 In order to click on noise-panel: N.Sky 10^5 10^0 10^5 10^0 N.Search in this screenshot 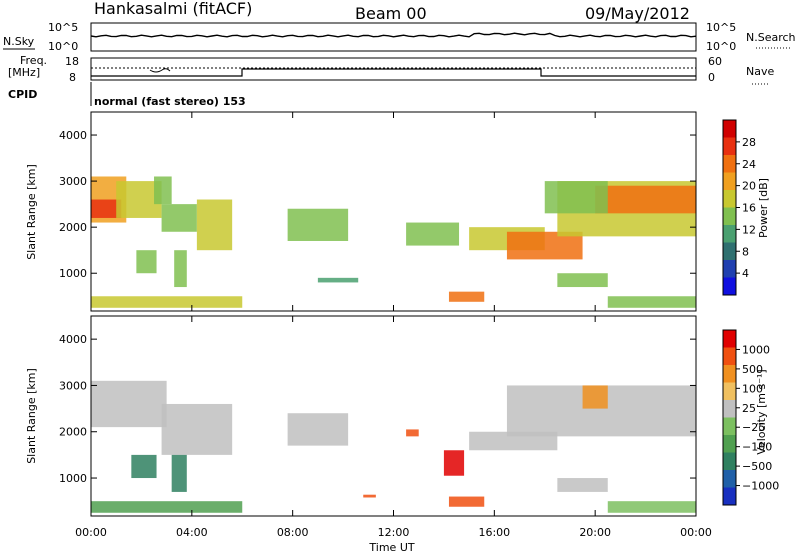, I will do `click(399, 37)`.